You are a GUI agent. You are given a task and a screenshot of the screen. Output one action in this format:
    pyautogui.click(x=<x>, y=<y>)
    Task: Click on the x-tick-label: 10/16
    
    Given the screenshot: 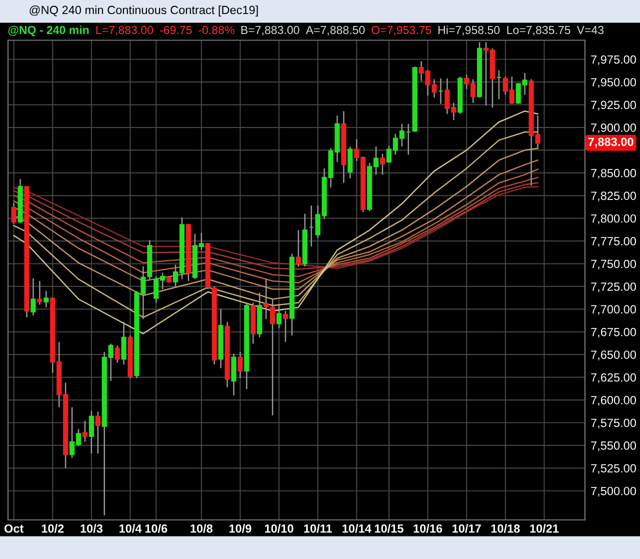 What is the action you would take?
    pyautogui.click(x=428, y=528)
    